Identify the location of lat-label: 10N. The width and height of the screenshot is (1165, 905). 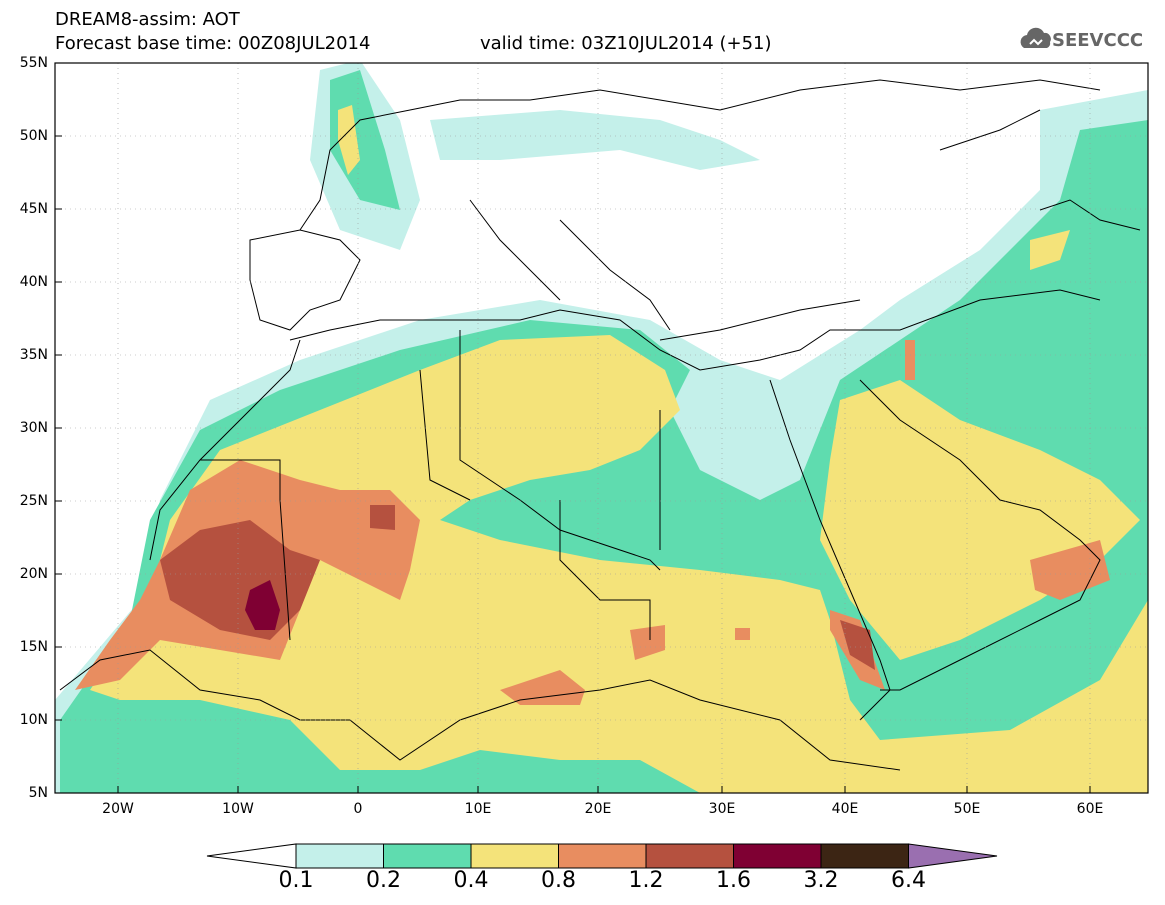
(33, 720).